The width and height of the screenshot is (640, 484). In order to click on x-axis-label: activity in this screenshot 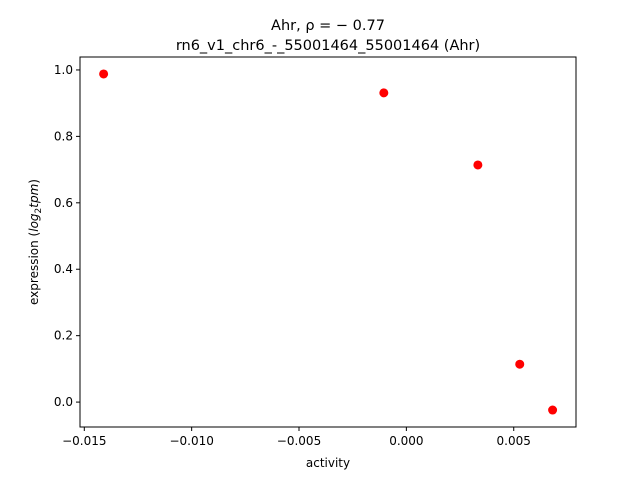, I will do `click(328, 463)`.